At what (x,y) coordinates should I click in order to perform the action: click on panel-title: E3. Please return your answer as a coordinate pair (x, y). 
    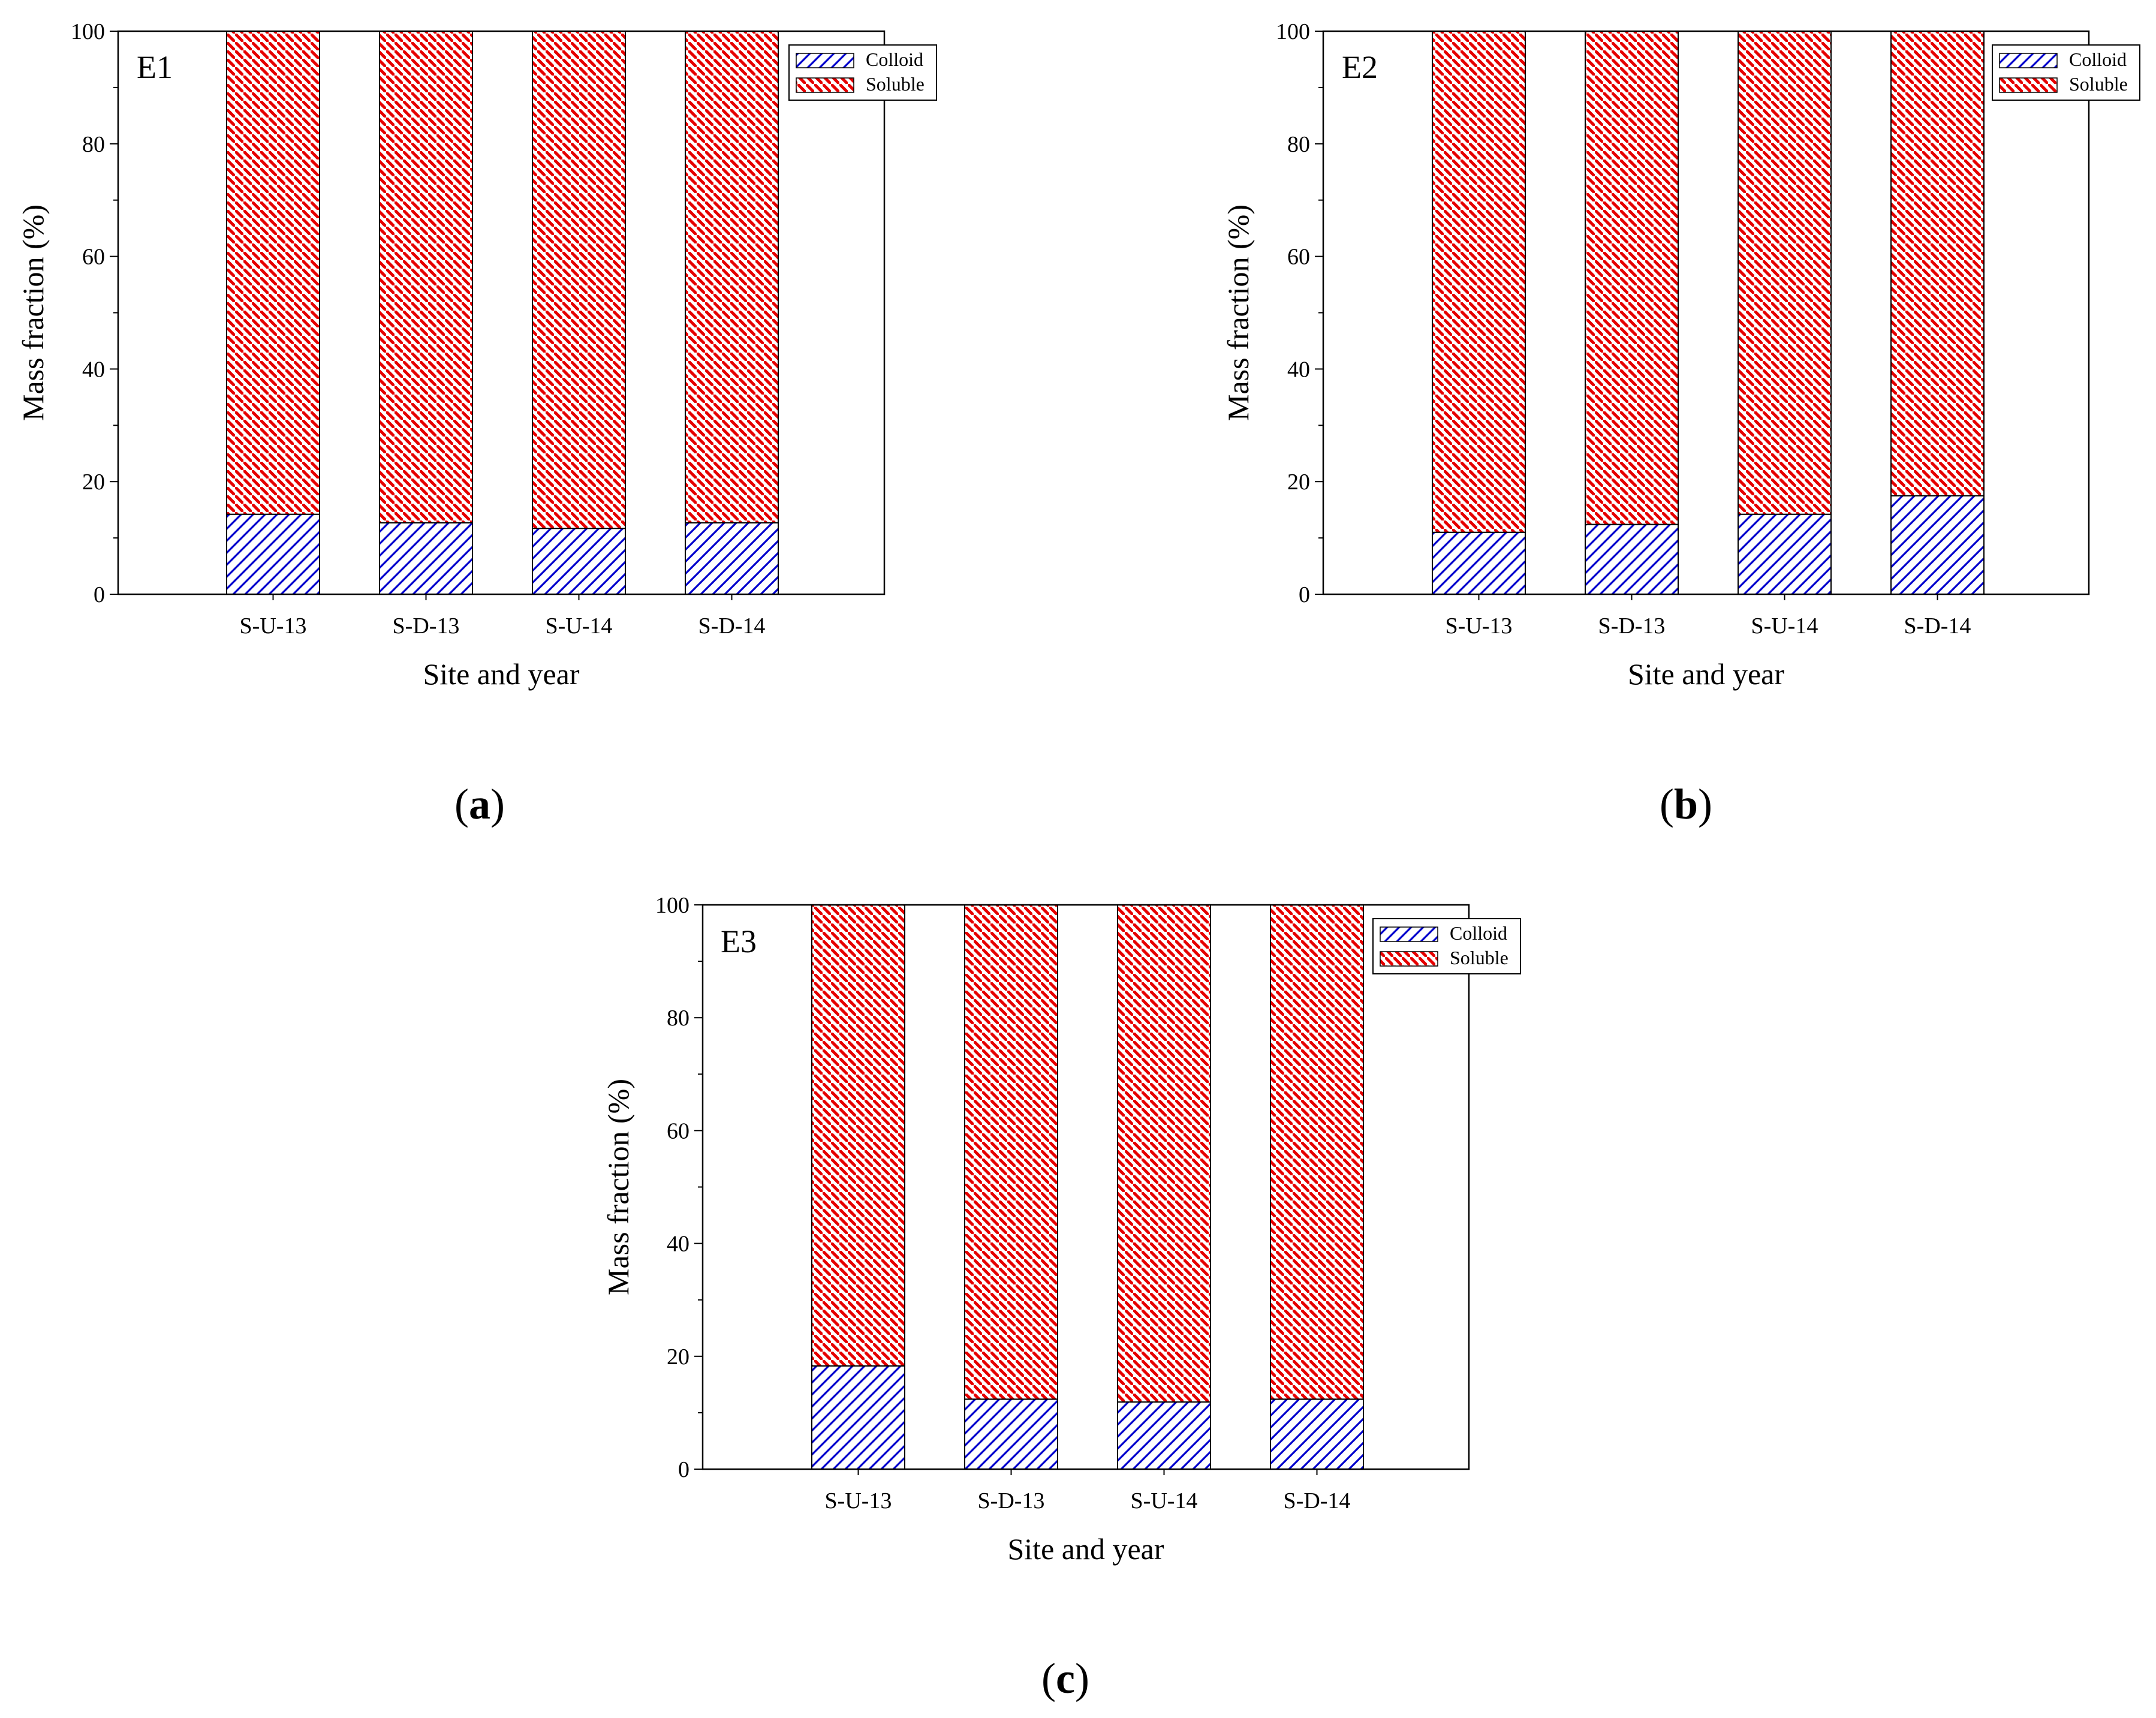
    Looking at the image, I should click on (739, 941).